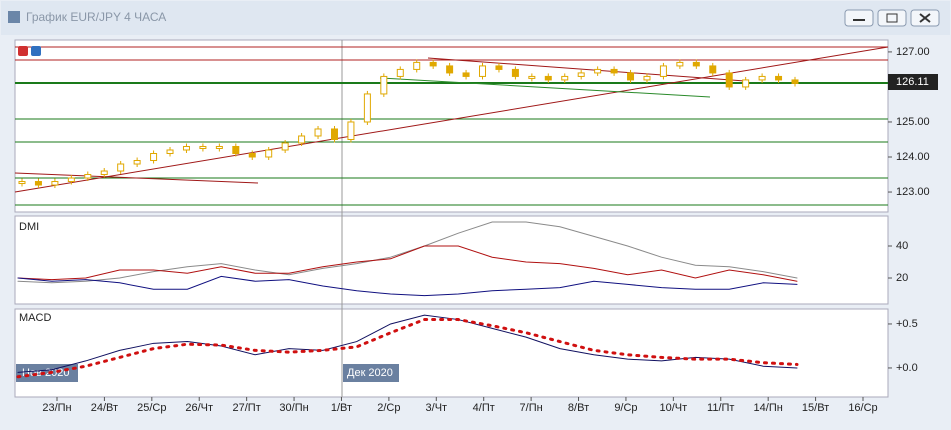 The width and height of the screenshot is (951, 430). Describe the element at coordinates (907, 368) in the screenshot. I see `y-tick-label: +0.0` at that location.